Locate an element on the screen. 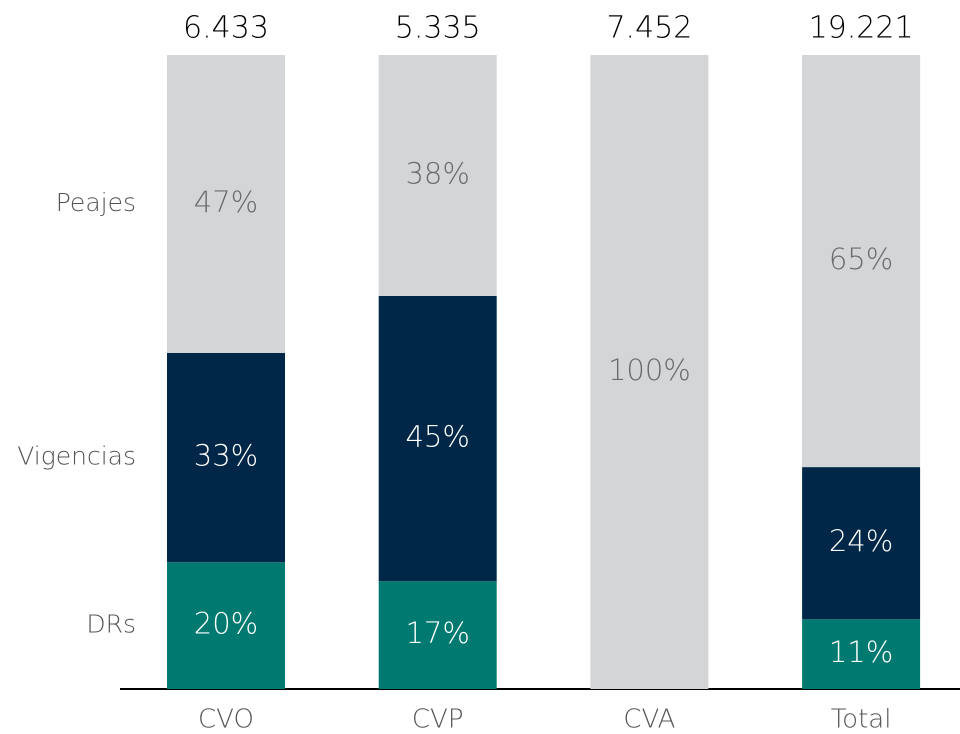  value-label: 33% is located at coordinates (226, 456).